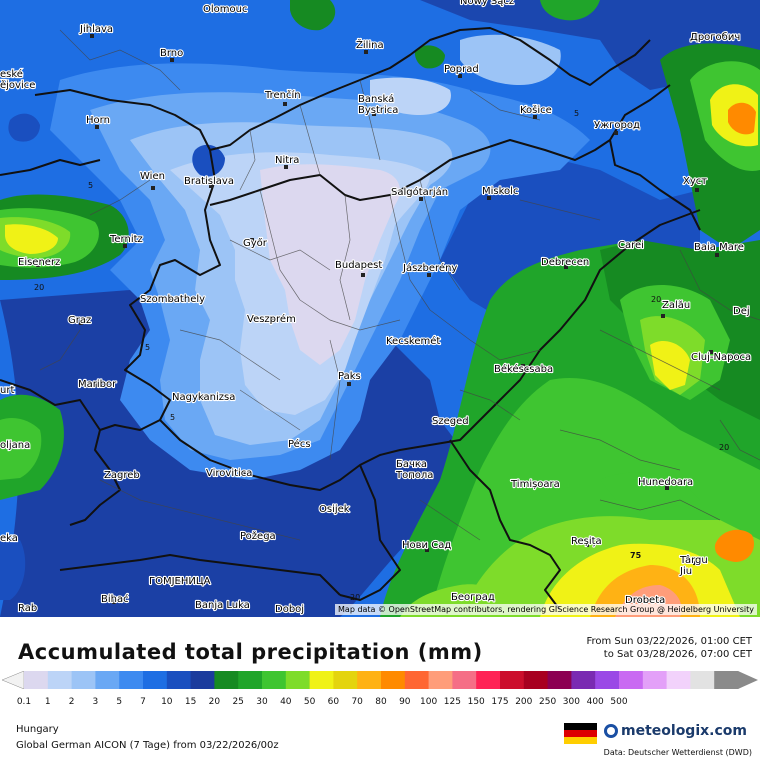 Image resolution: width=760 pixels, height=760 pixels. Describe the element at coordinates (411, 464) in the screenshot. I see `city-label: Бачка` at that location.